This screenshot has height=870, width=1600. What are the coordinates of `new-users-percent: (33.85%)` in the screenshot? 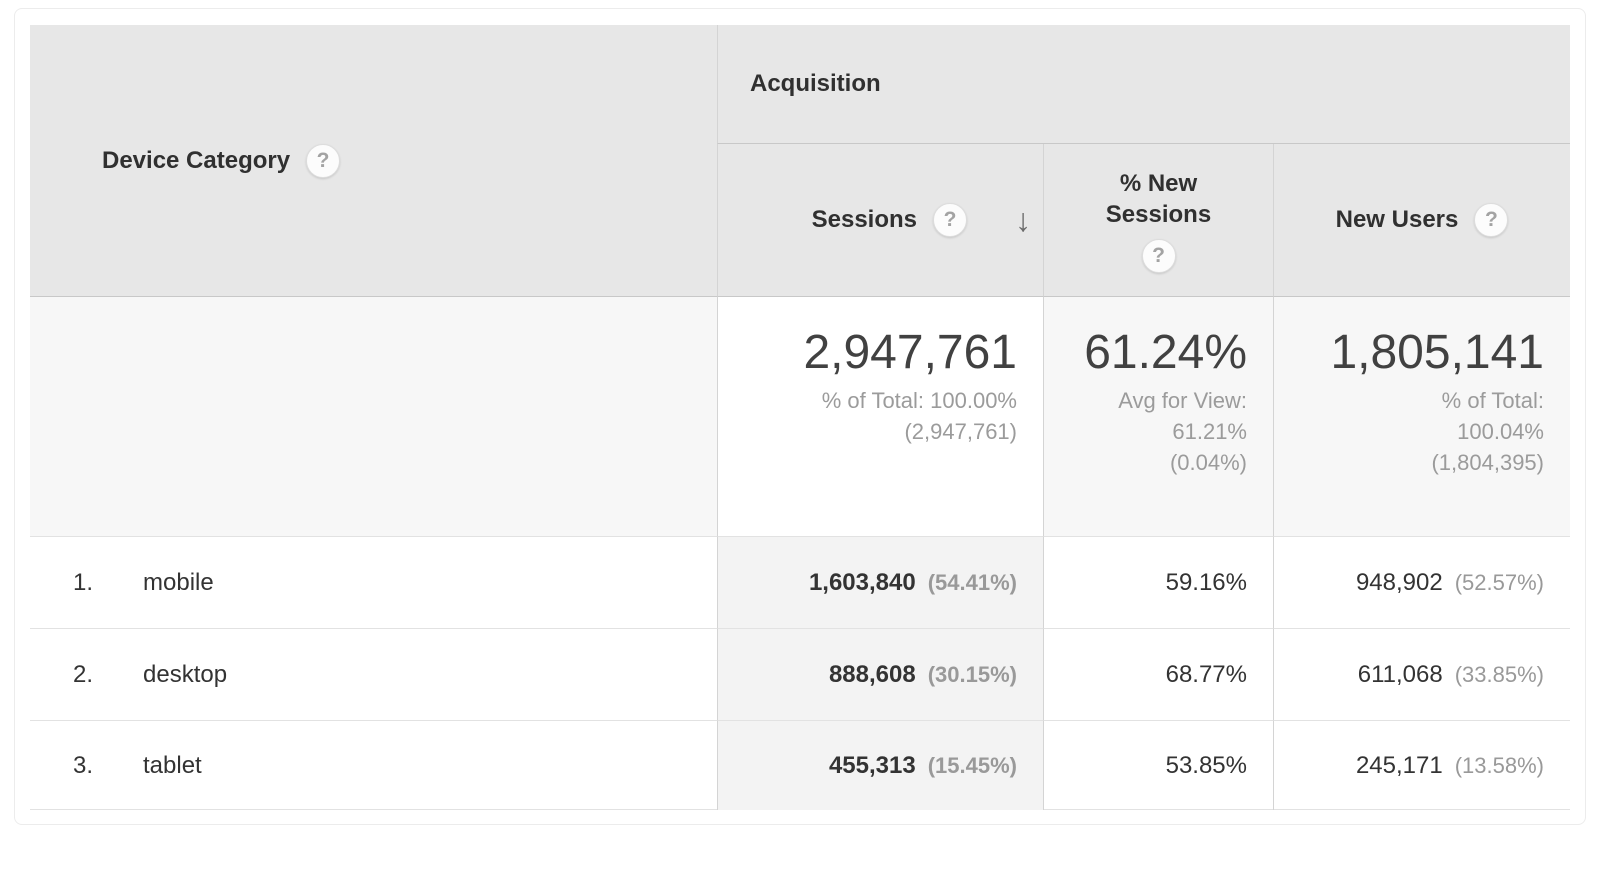 It's located at (1499, 674).